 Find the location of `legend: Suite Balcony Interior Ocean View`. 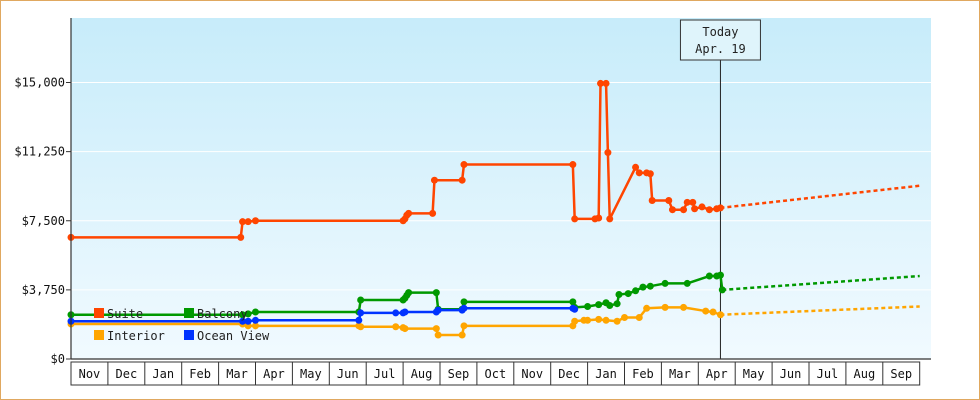

legend: Suite Balcony Interior Ocean View is located at coordinates (182, 325).